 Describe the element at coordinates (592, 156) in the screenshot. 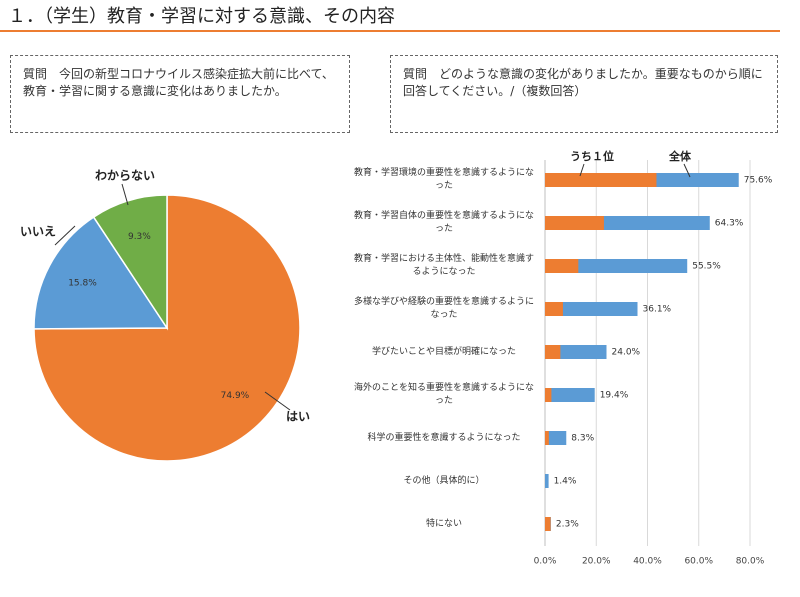

I see `legend-label: うち１位` at that location.